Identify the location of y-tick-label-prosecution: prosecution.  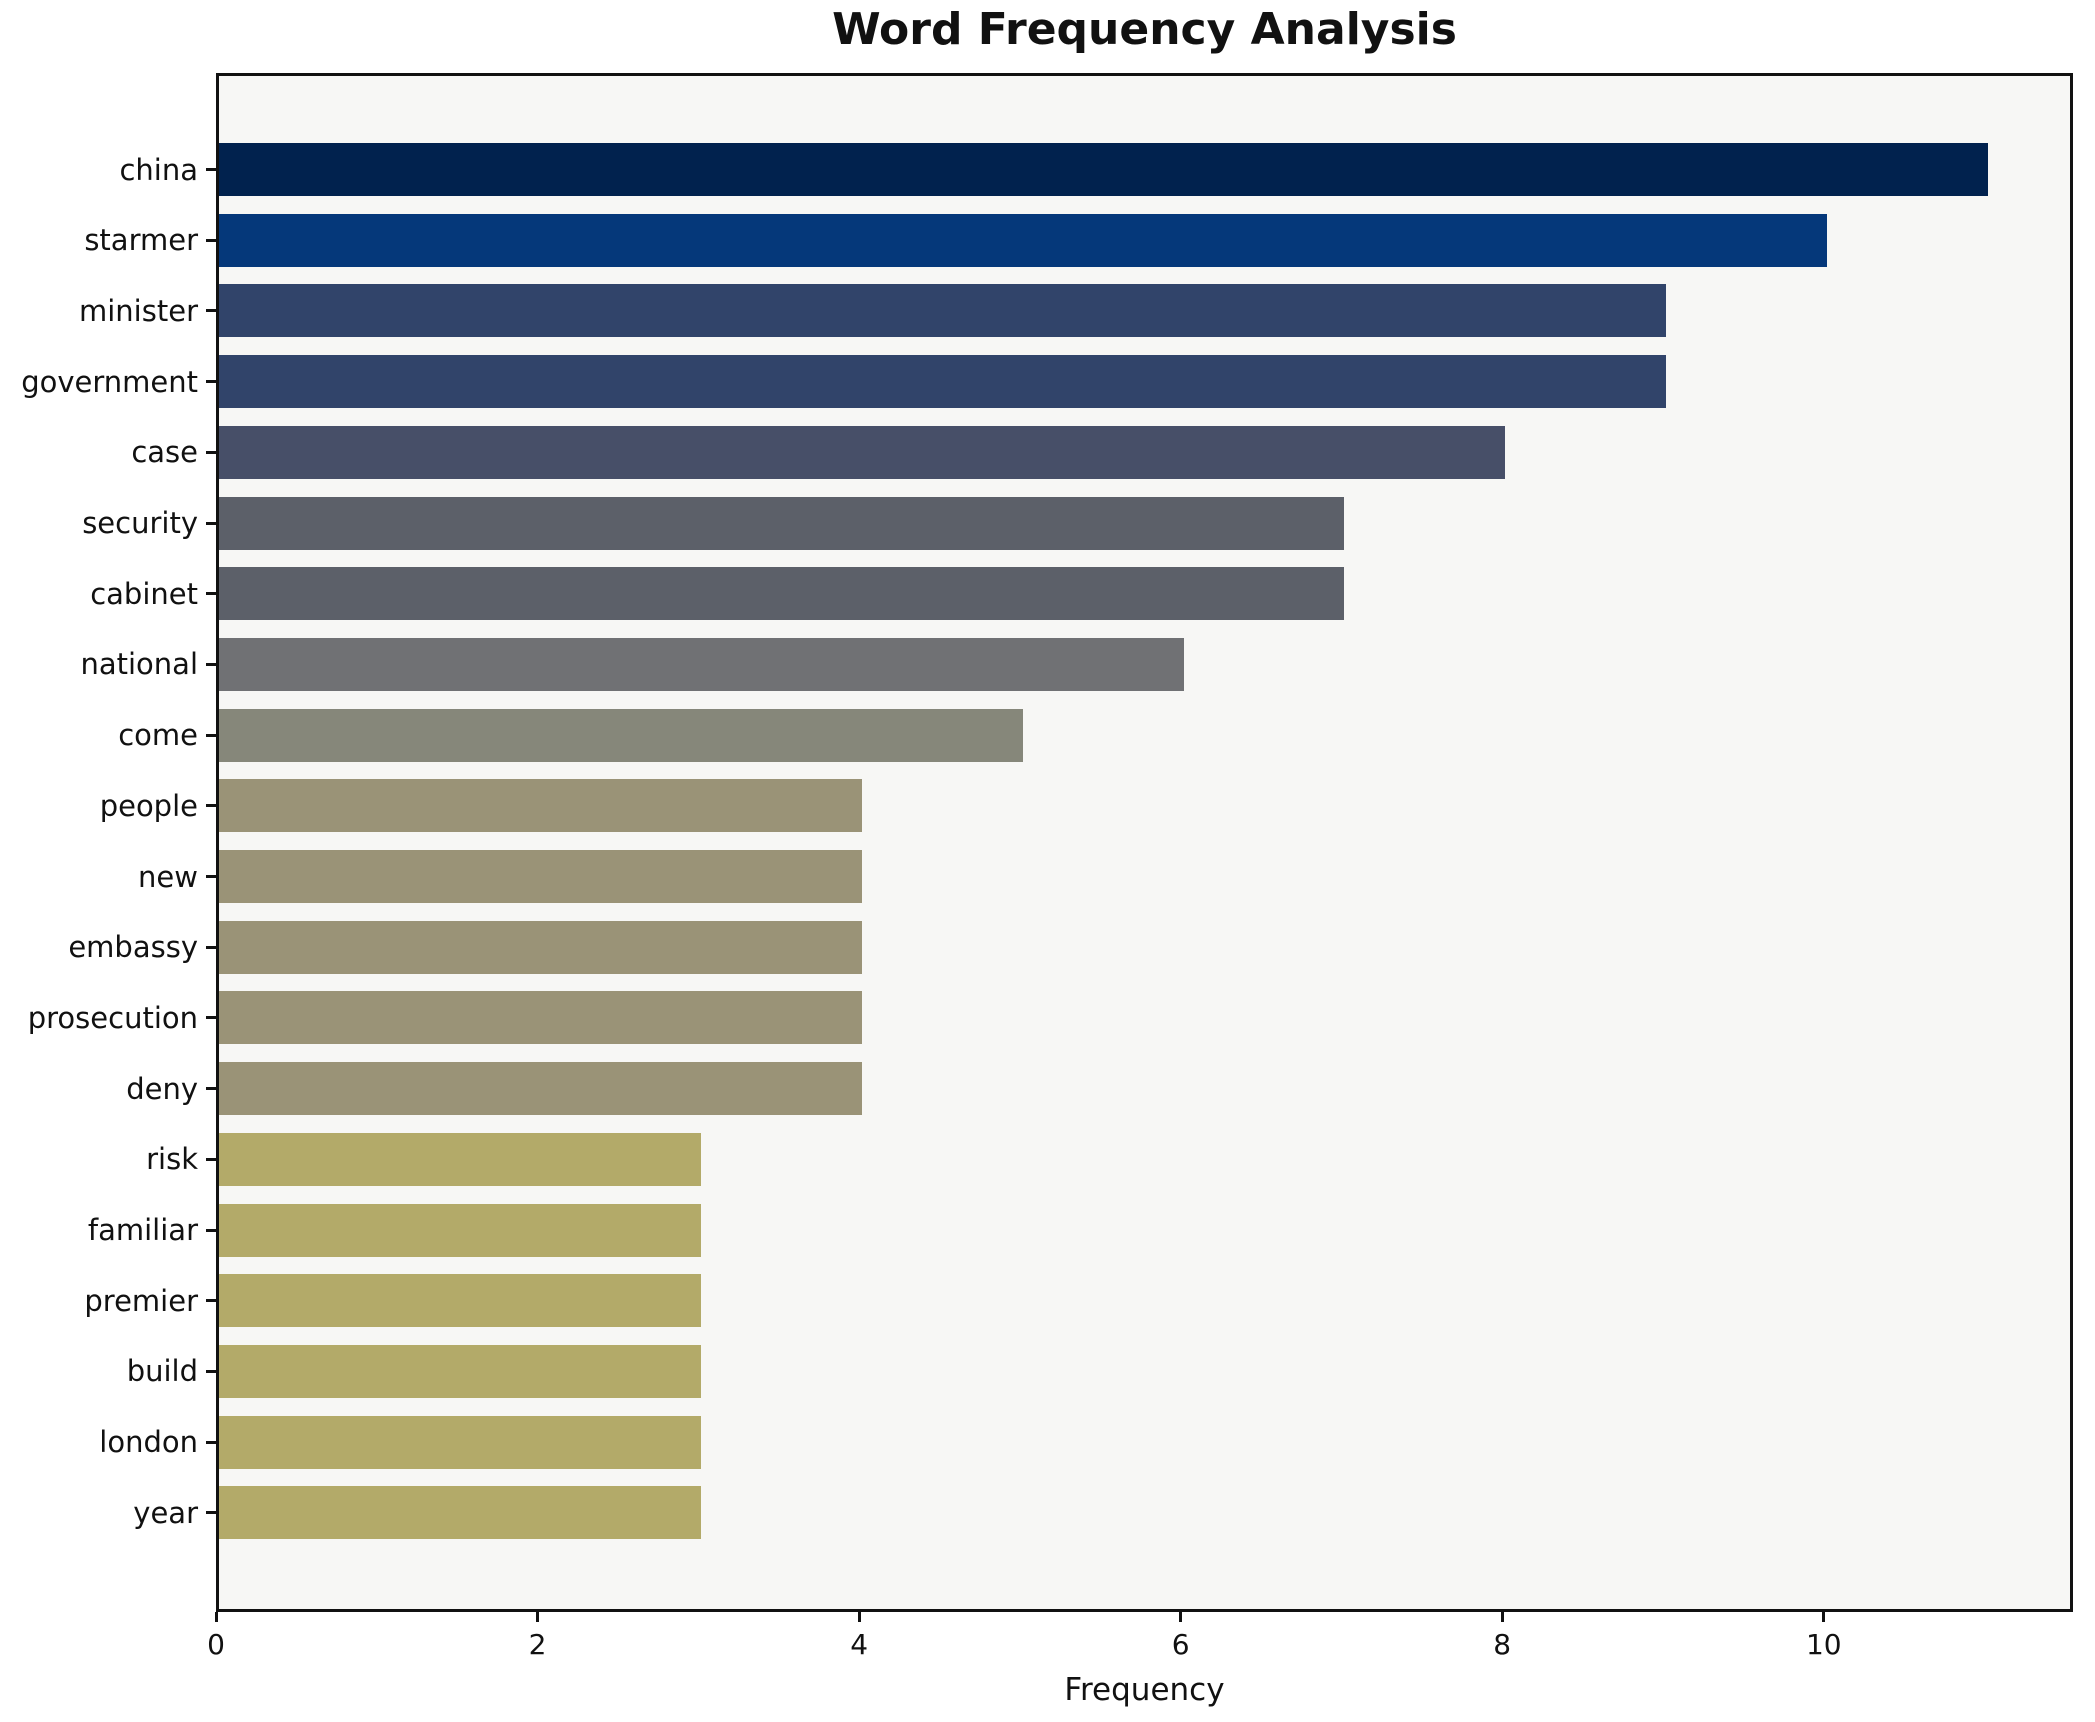
(112, 1017).